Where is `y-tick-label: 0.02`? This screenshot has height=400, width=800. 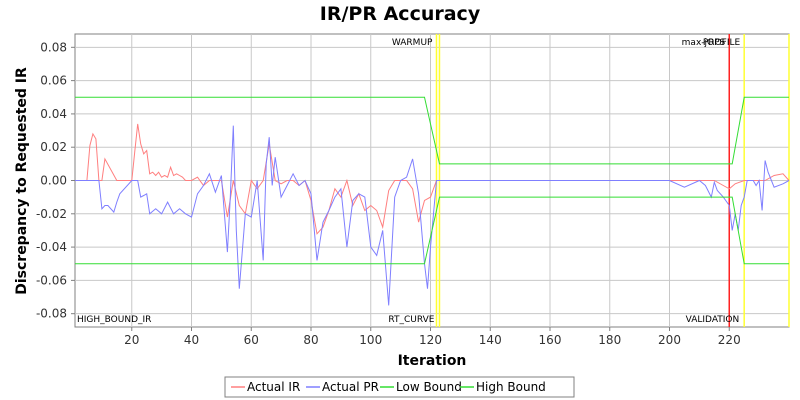
y-tick-label: 0.02 is located at coordinates (53, 147).